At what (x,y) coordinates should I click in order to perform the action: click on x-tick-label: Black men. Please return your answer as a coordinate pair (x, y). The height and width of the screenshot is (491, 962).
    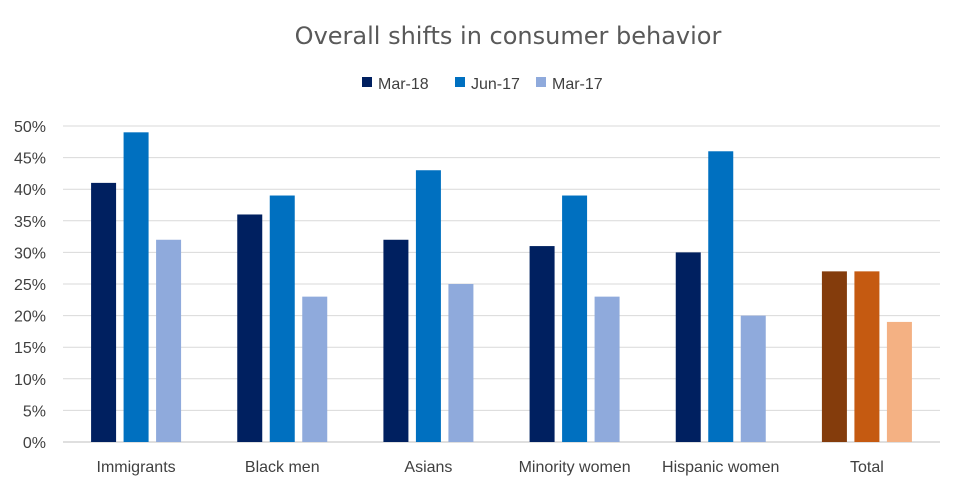
    Looking at the image, I should click on (282, 467).